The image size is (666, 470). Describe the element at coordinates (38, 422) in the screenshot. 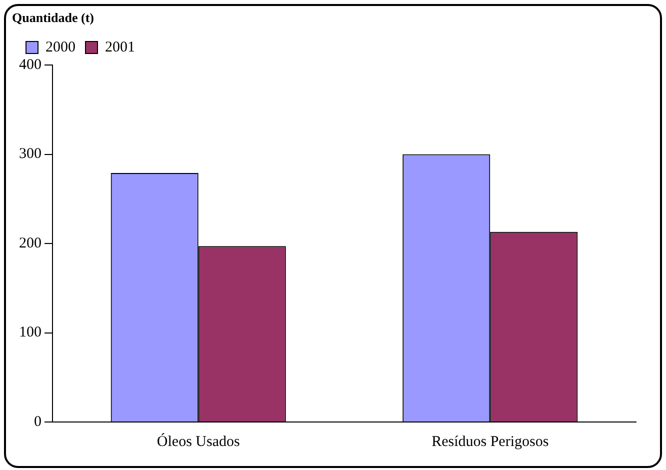

I see `y-tick-label: 0` at that location.